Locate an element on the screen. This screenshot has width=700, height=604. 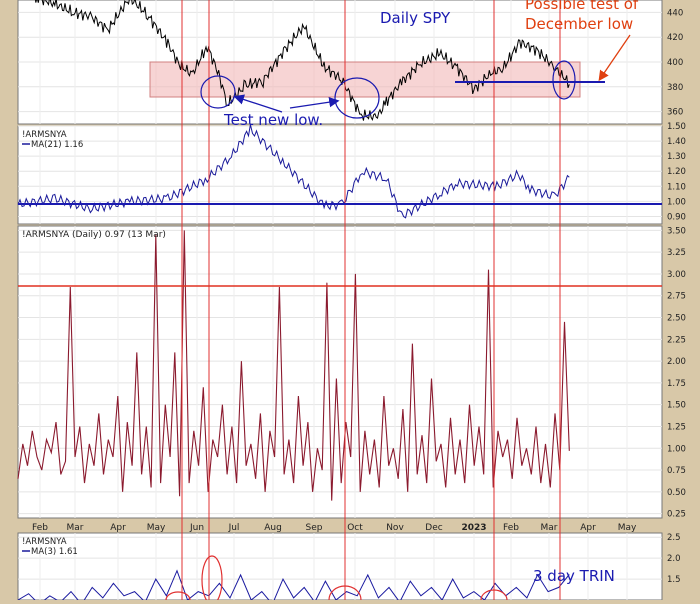
ma21-line is located at coordinates (293, 171).